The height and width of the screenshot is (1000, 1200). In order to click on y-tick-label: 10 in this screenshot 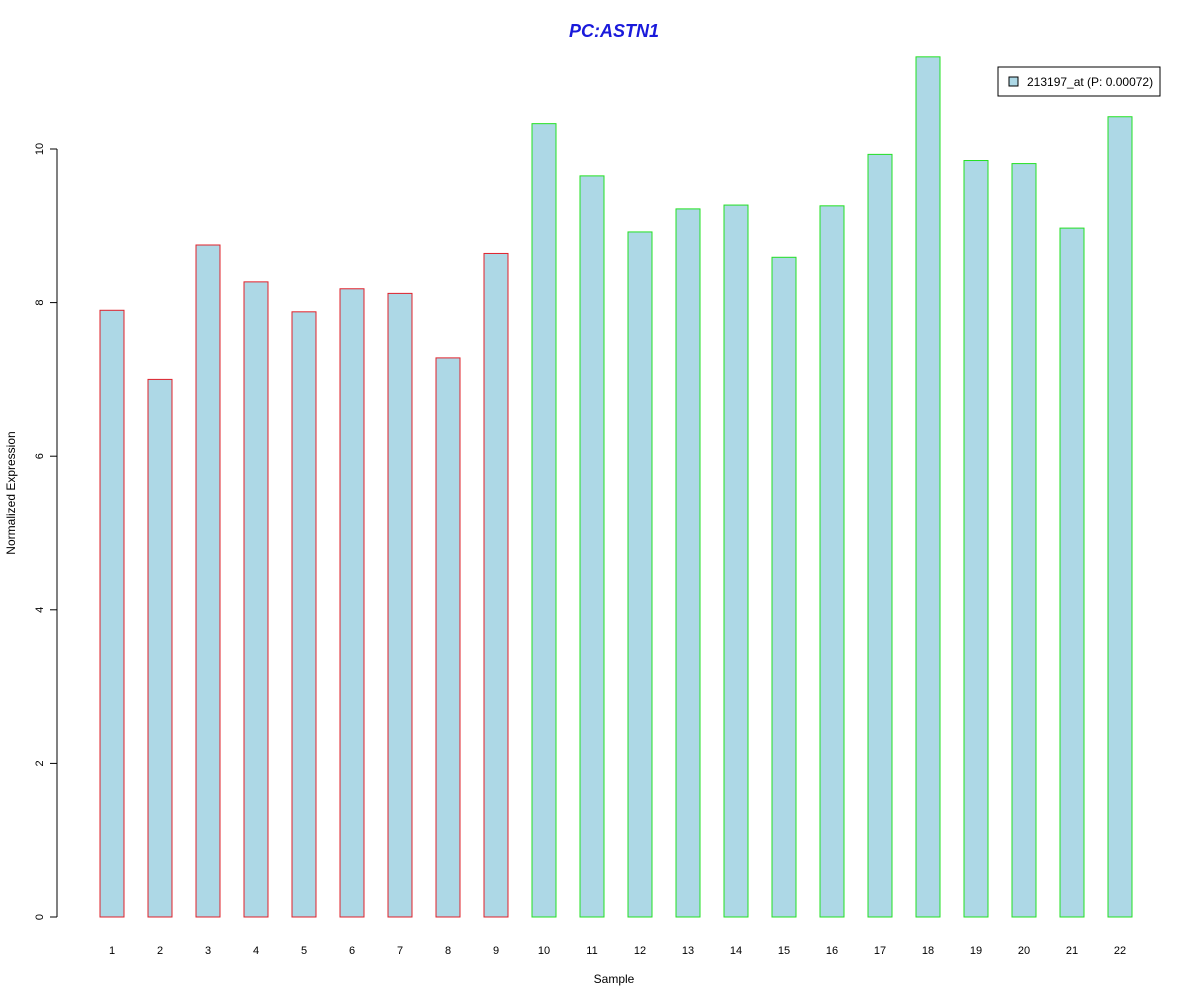, I will do `click(40, 149)`.